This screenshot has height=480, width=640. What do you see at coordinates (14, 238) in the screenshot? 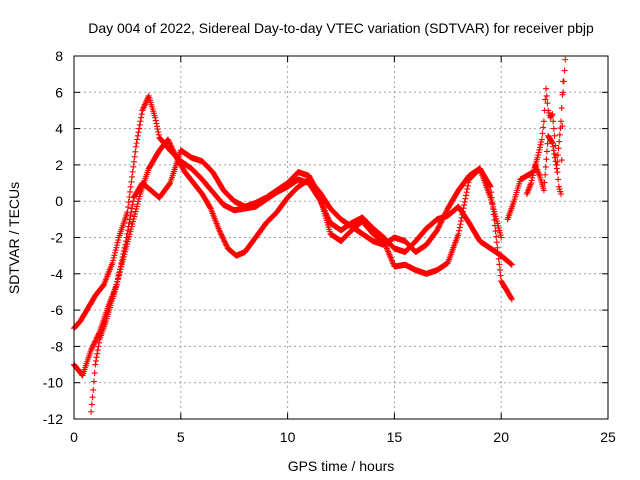
I see `y-axis-label: SDTVAR / TECUs` at bounding box center [14, 238].